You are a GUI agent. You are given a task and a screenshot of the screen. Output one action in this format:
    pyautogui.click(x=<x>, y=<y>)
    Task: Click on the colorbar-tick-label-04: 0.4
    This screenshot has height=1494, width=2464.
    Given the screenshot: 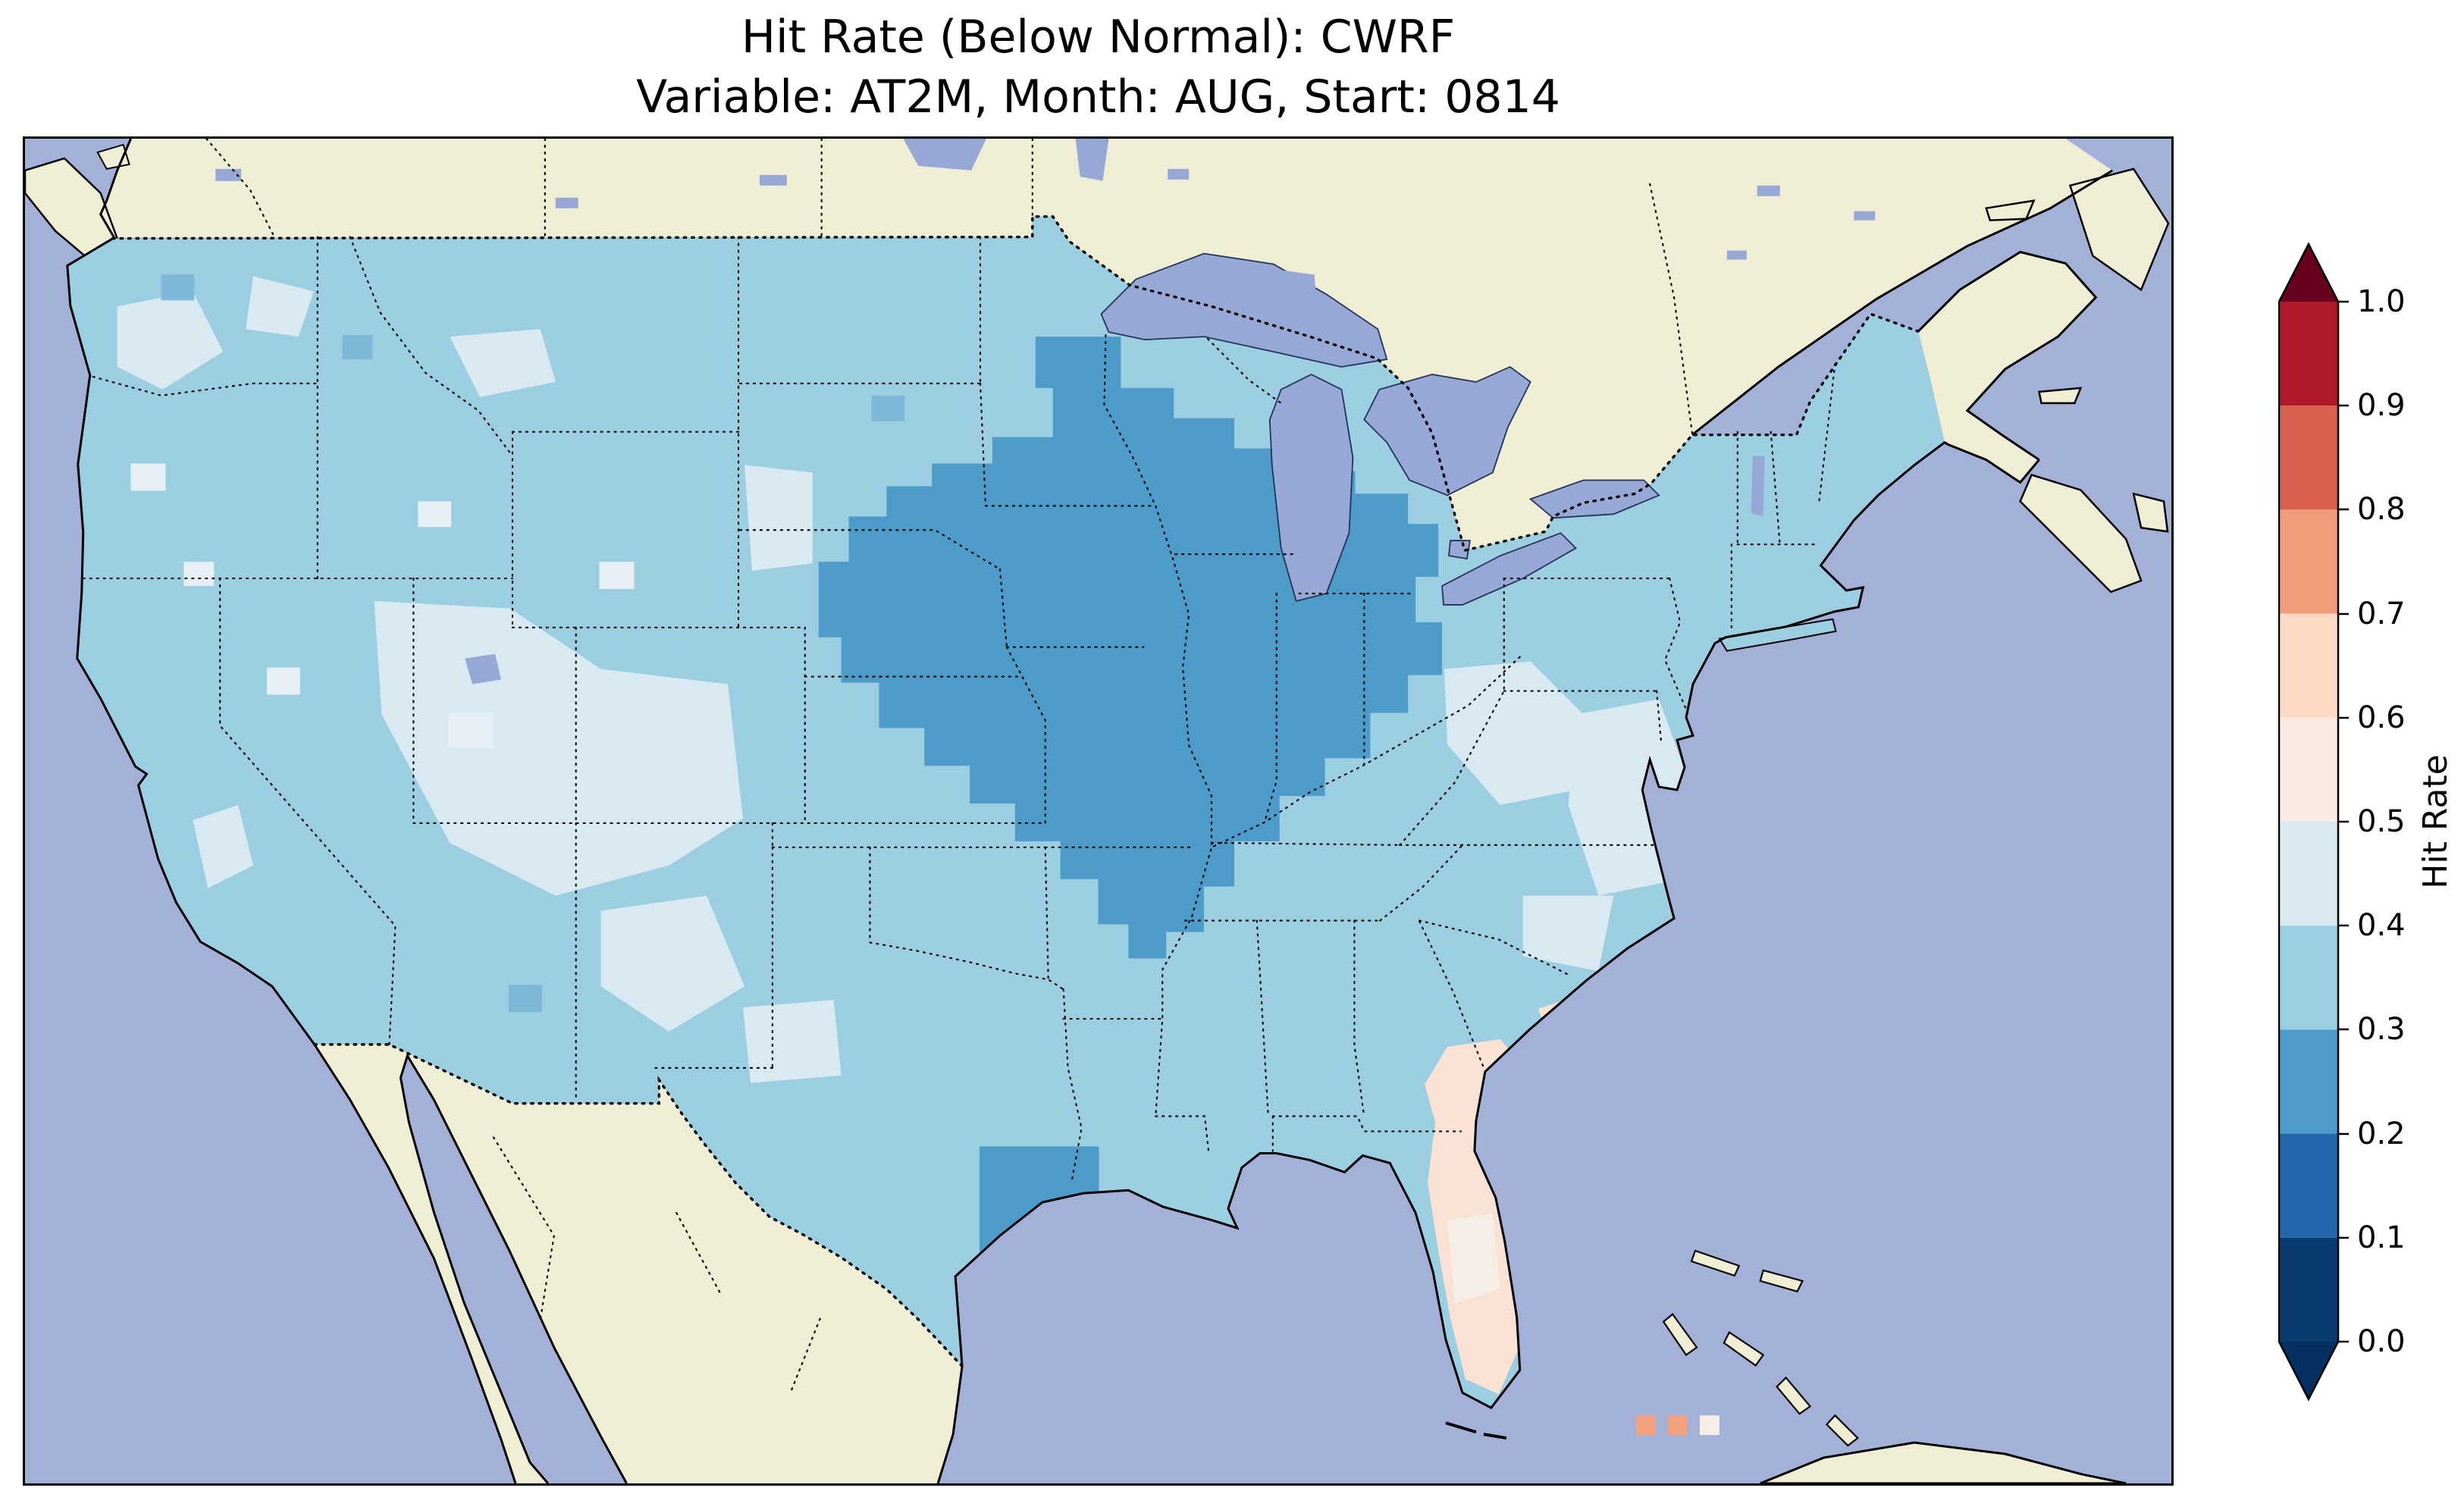 What is the action you would take?
    pyautogui.click(x=2381, y=925)
    